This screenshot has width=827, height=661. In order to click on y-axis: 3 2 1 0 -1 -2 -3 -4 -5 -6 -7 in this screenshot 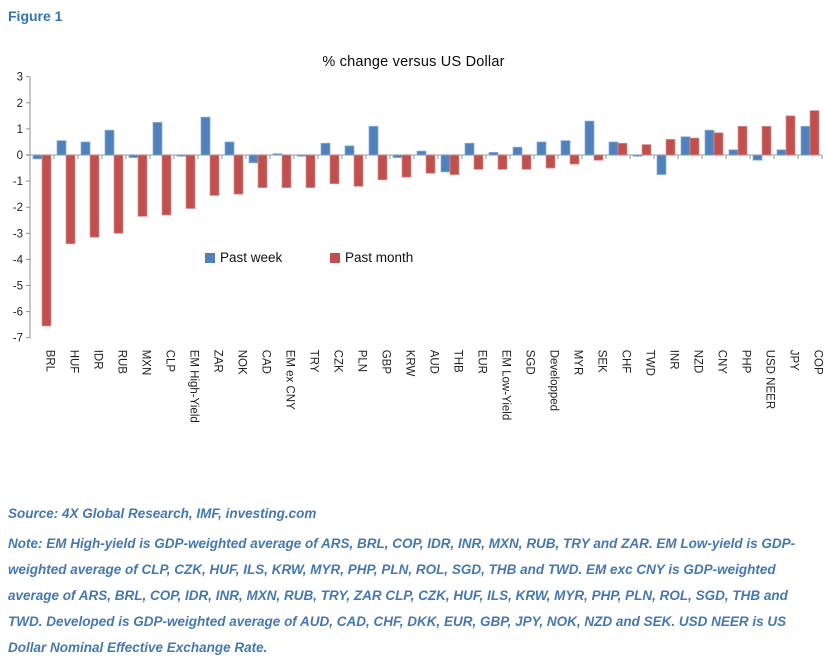, I will do `click(22, 208)`.